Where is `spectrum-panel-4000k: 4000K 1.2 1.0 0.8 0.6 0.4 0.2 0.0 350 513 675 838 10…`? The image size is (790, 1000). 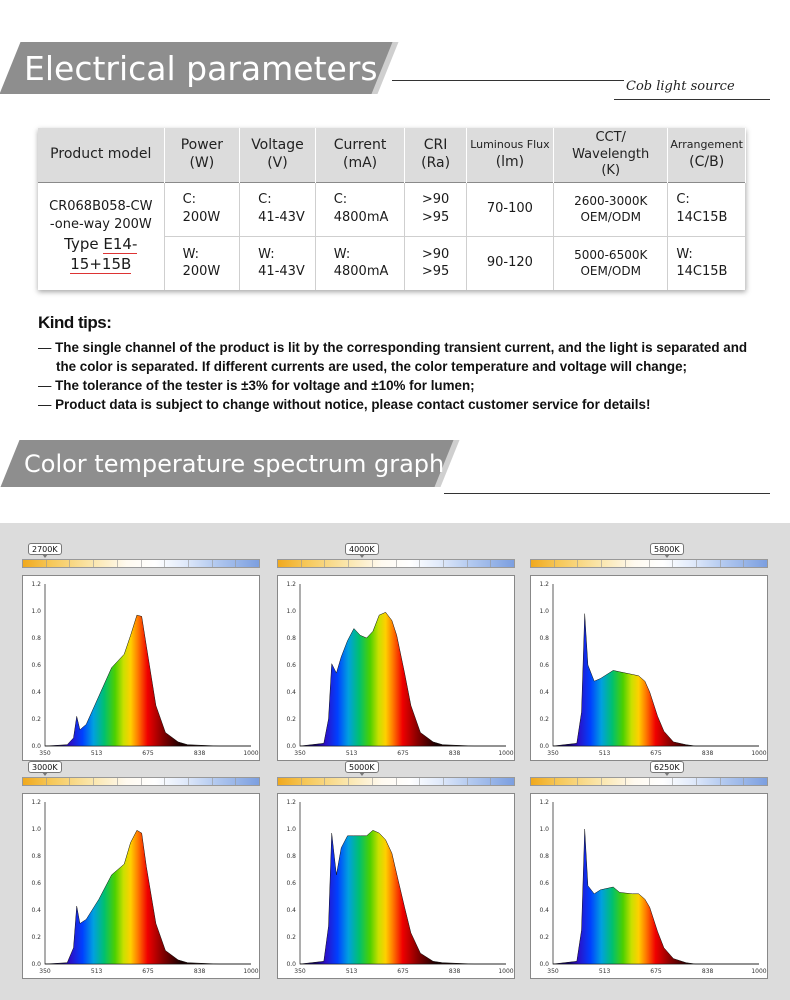 spectrum-panel-4000k: 4000K 1.2 1.0 0.8 0.6 0.4 0.2 0.0 350 513 675 838 10… is located at coordinates (396, 653).